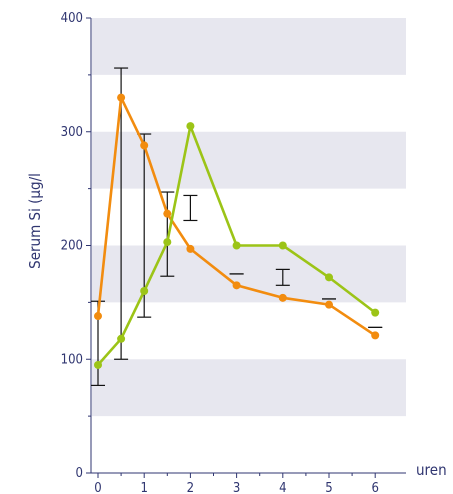 This screenshot has height=494, width=453. I want to click on y-tick-label: 300, so click(72, 132).